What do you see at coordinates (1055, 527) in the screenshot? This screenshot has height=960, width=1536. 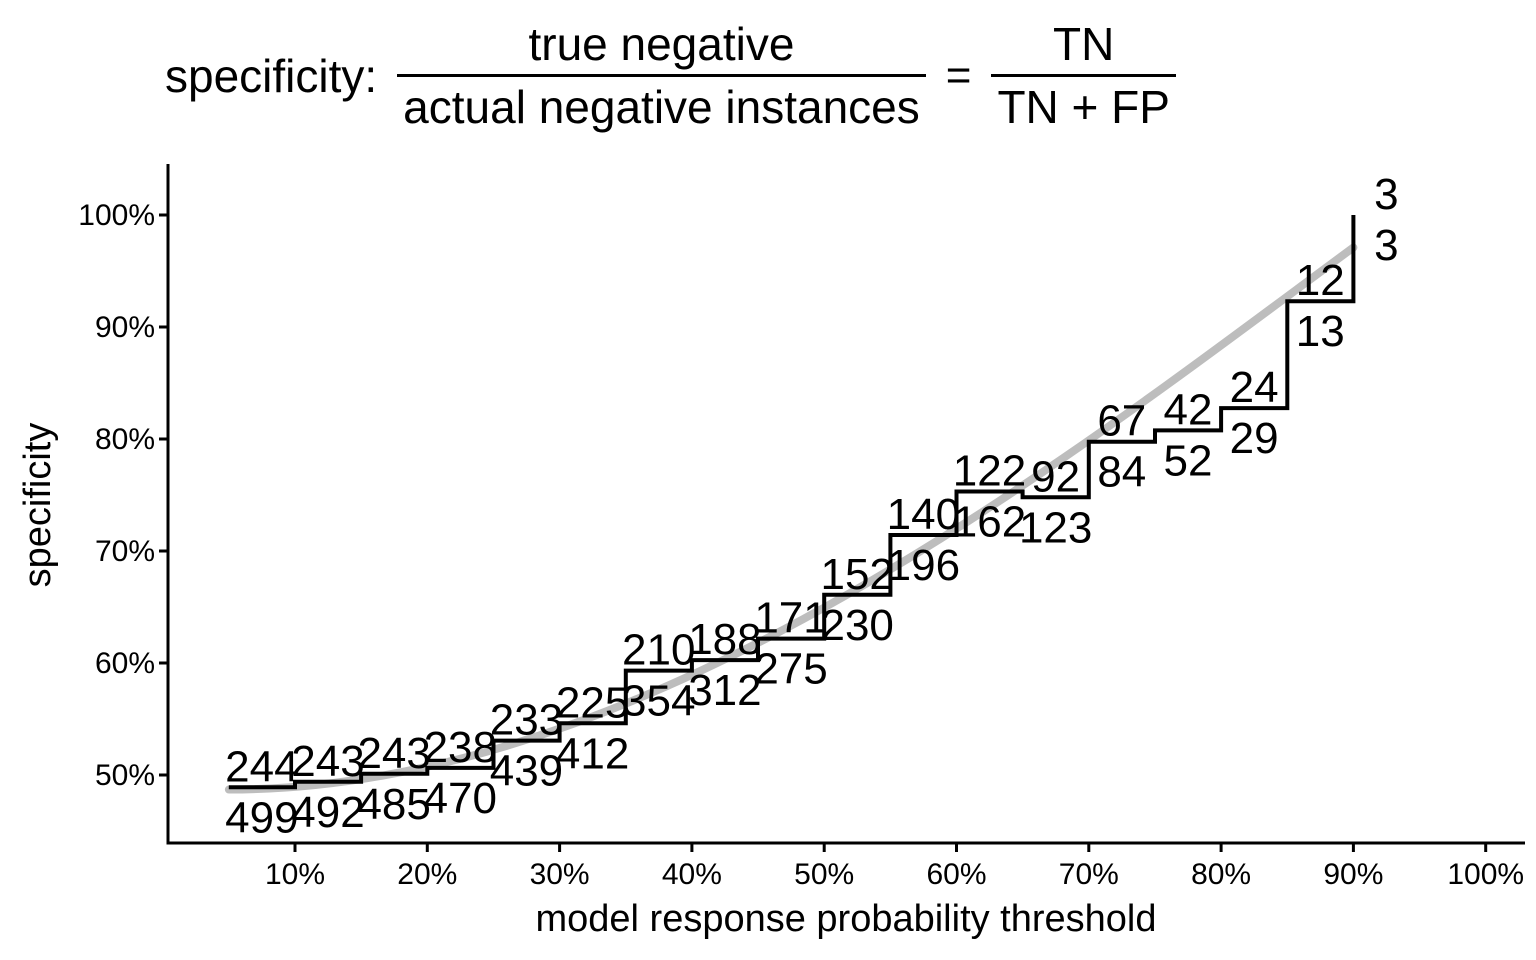 I see `tn-plus-fp-count-label: 123` at bounding box center [1055, 527].